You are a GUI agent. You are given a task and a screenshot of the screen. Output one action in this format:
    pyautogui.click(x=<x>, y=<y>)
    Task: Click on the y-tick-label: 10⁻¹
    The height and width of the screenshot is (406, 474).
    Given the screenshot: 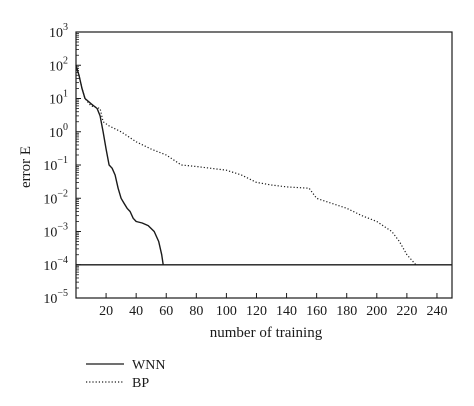 What is the action you would take?
    pyautogui.click(x=55, y=164)
    